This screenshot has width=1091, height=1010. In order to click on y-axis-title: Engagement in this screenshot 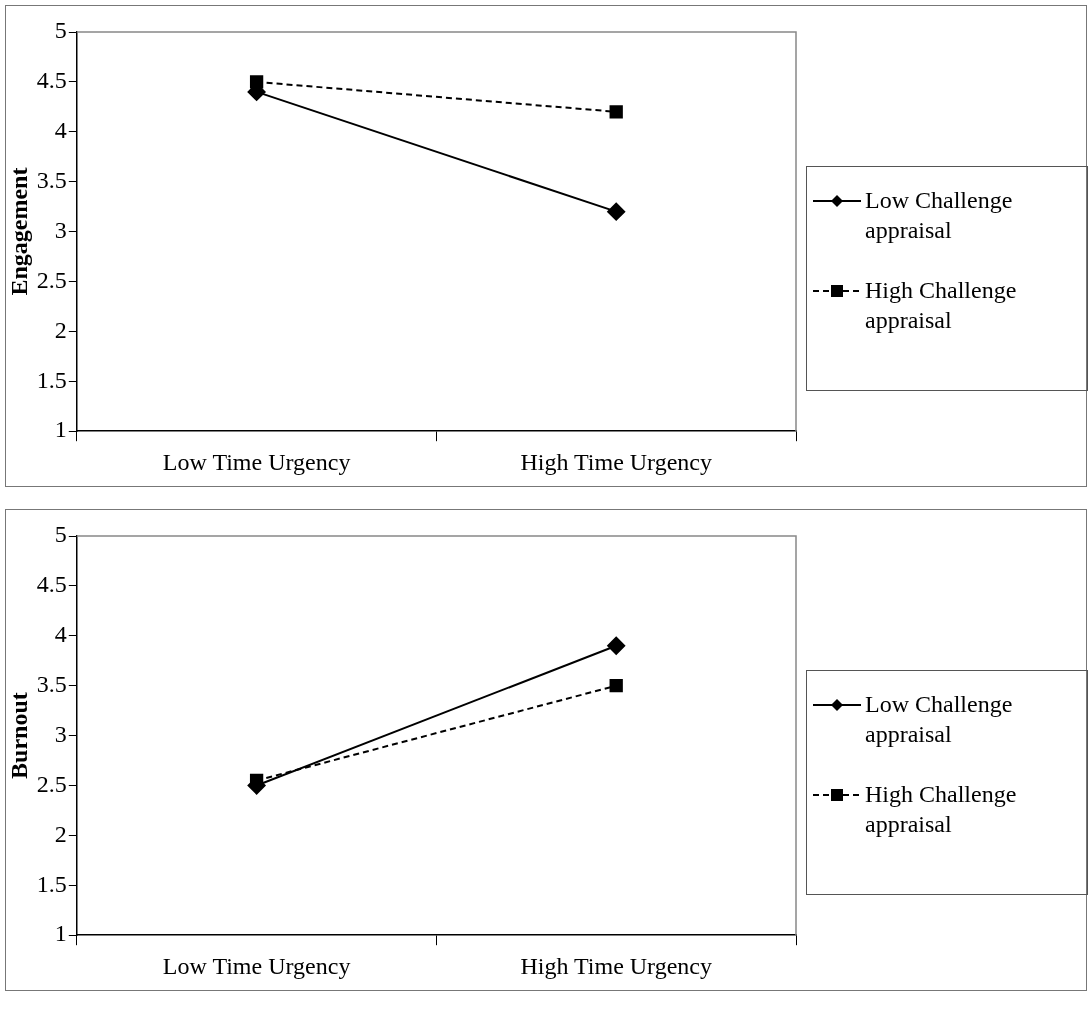, I will do `click(18, 231)`.